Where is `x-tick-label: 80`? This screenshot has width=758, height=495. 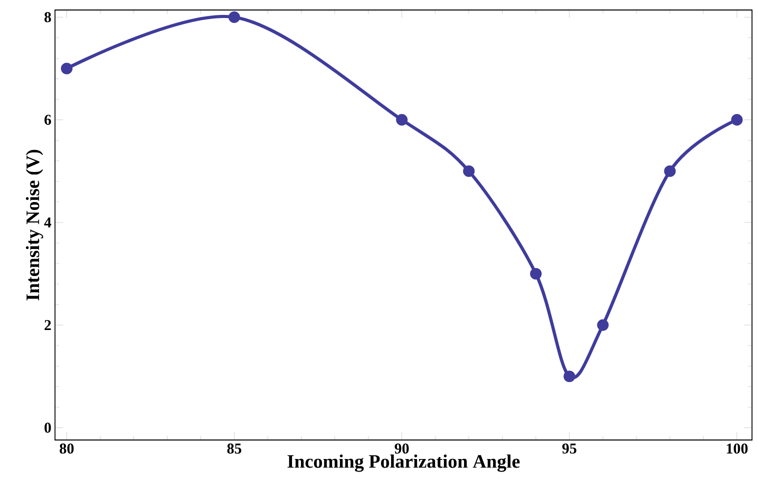 x-tick-label: 80 is located at coordinates (67, 449).